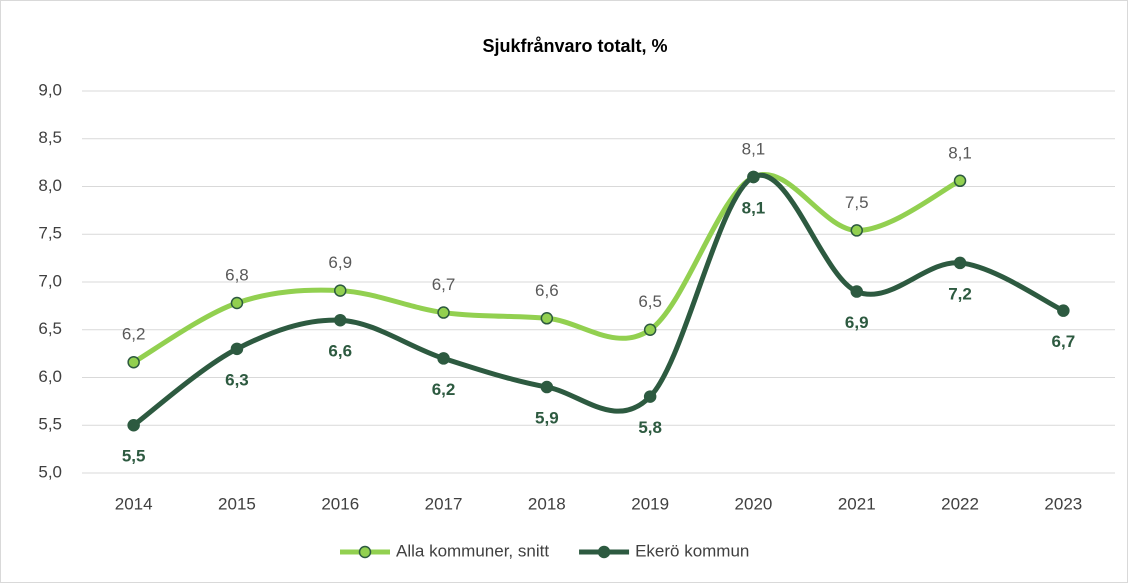  I want to click on data-label: 5,5, so click(134, 456).